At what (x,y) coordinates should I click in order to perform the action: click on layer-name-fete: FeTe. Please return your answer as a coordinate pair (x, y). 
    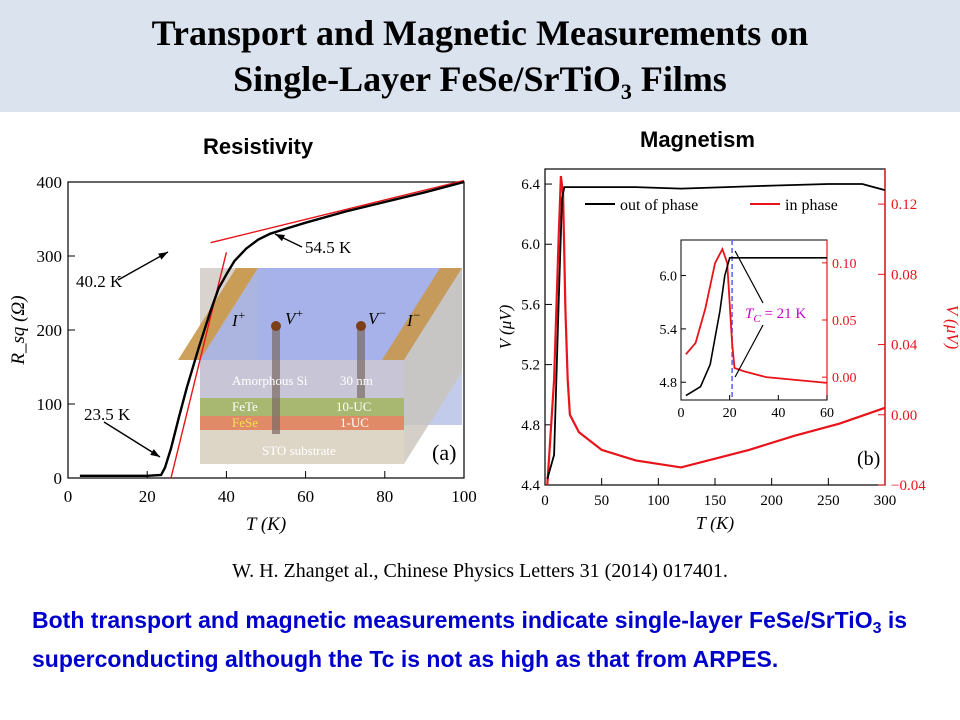
    Looking at the image, I should click on (245, 406).